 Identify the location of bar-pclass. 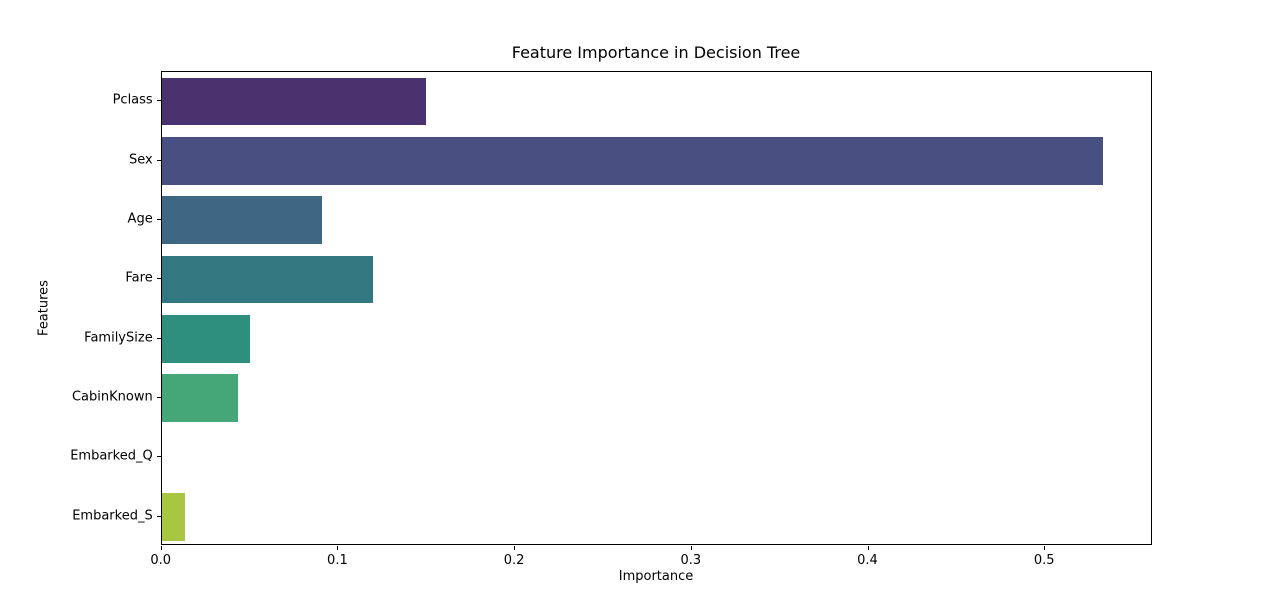
(294, 101).